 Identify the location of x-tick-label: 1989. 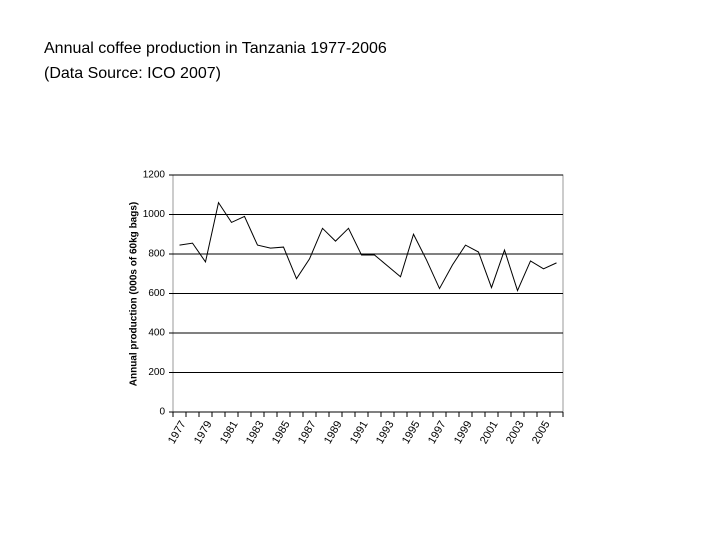
(333, 432).